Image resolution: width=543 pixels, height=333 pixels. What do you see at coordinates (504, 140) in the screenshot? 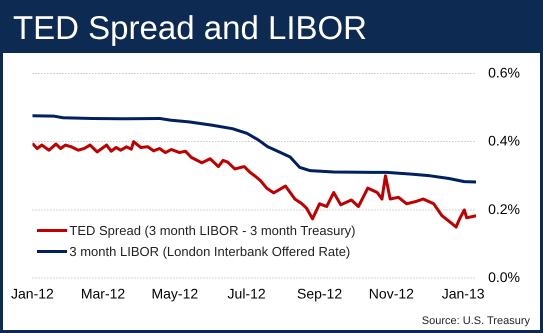
I see `y-tick-label: 0.4%` at bounding box center [504, 140].